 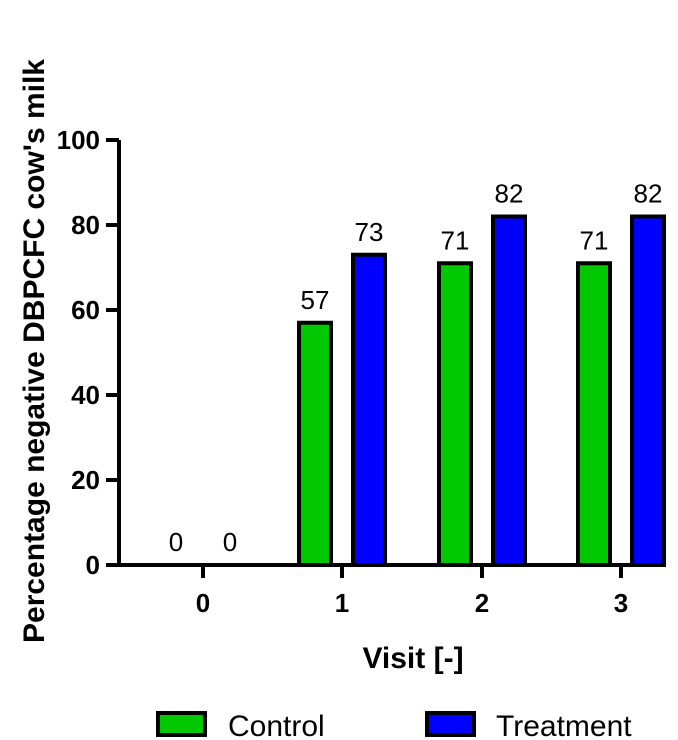 What do you see at coordinates (455, 240) in the screenshot?
I see `data-label-control-visit-2: 71` at bounding box center [455, 240].